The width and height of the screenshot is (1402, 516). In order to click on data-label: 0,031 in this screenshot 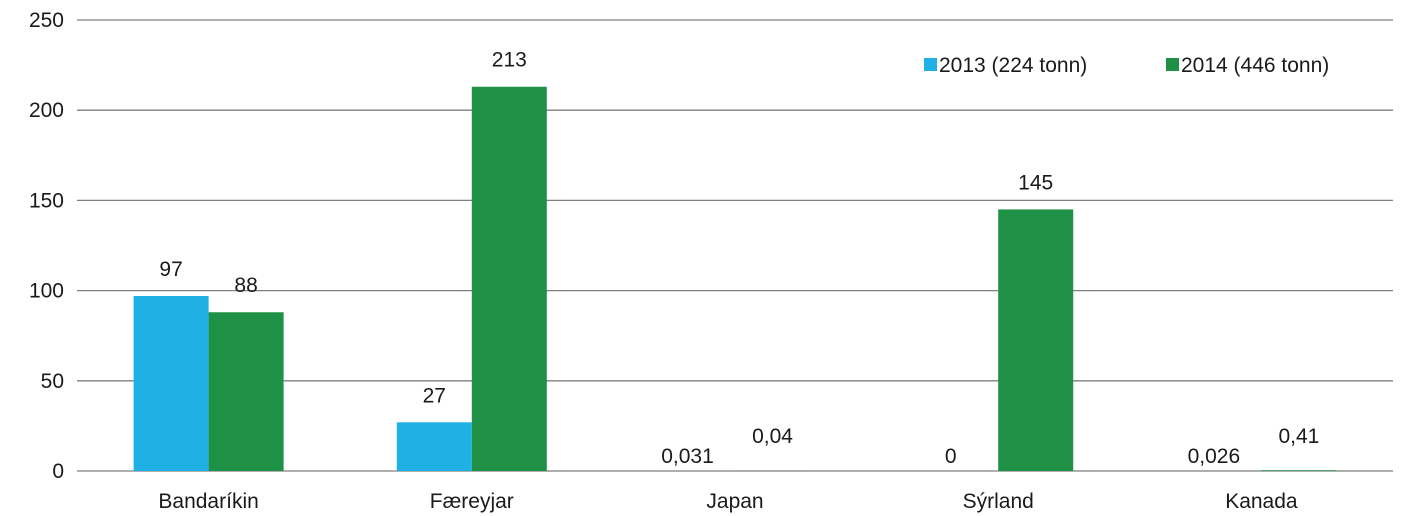, I will do `click(687, 456)`.